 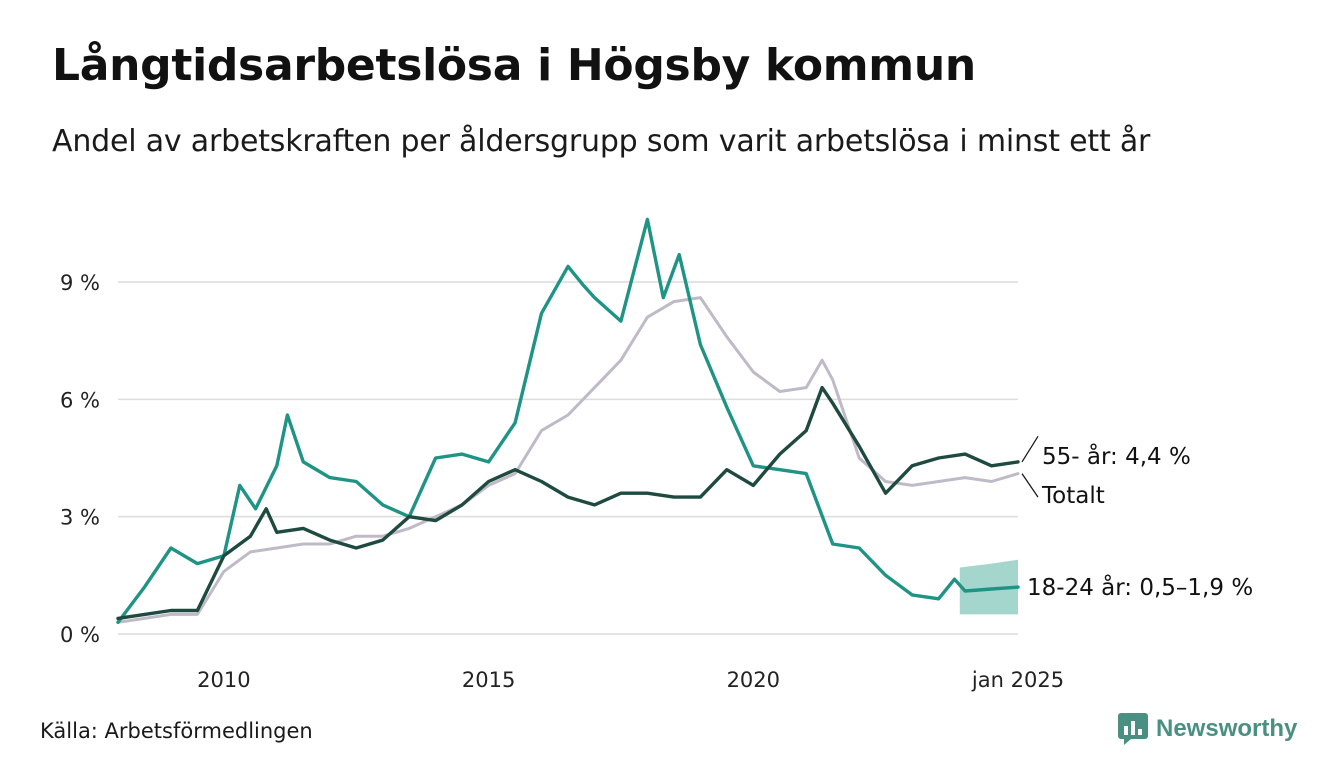 What do you see at coordinates (1073, 496) in the screenshot?
I see `end-label-totalt: Totalt` at bounding box center [1073, 496].